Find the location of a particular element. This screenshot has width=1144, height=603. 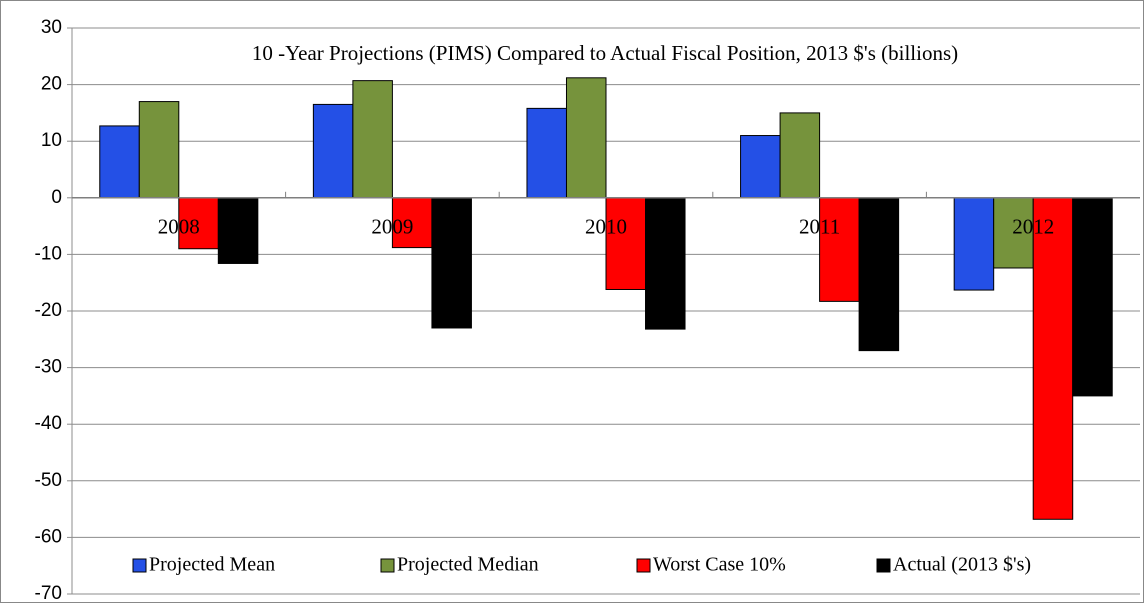

legend-label: Projected Mean is located at coordinates (212, 565).